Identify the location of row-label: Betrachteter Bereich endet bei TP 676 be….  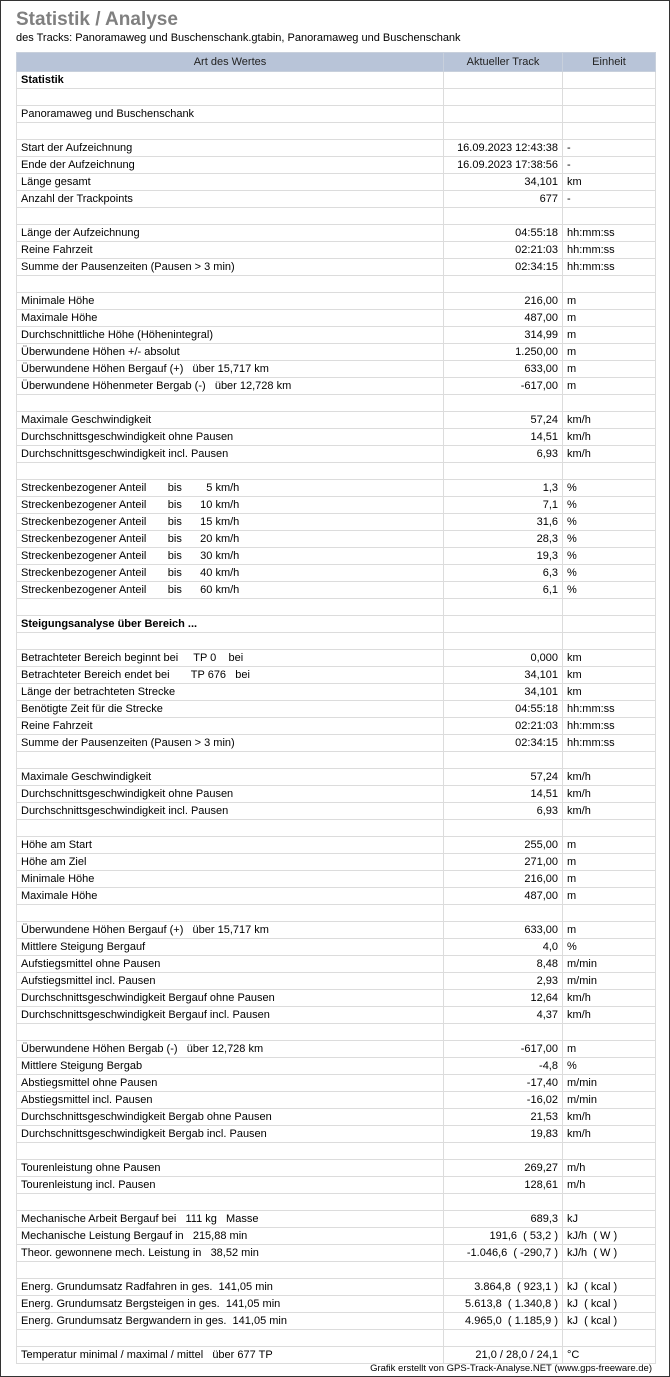
(230, 675).